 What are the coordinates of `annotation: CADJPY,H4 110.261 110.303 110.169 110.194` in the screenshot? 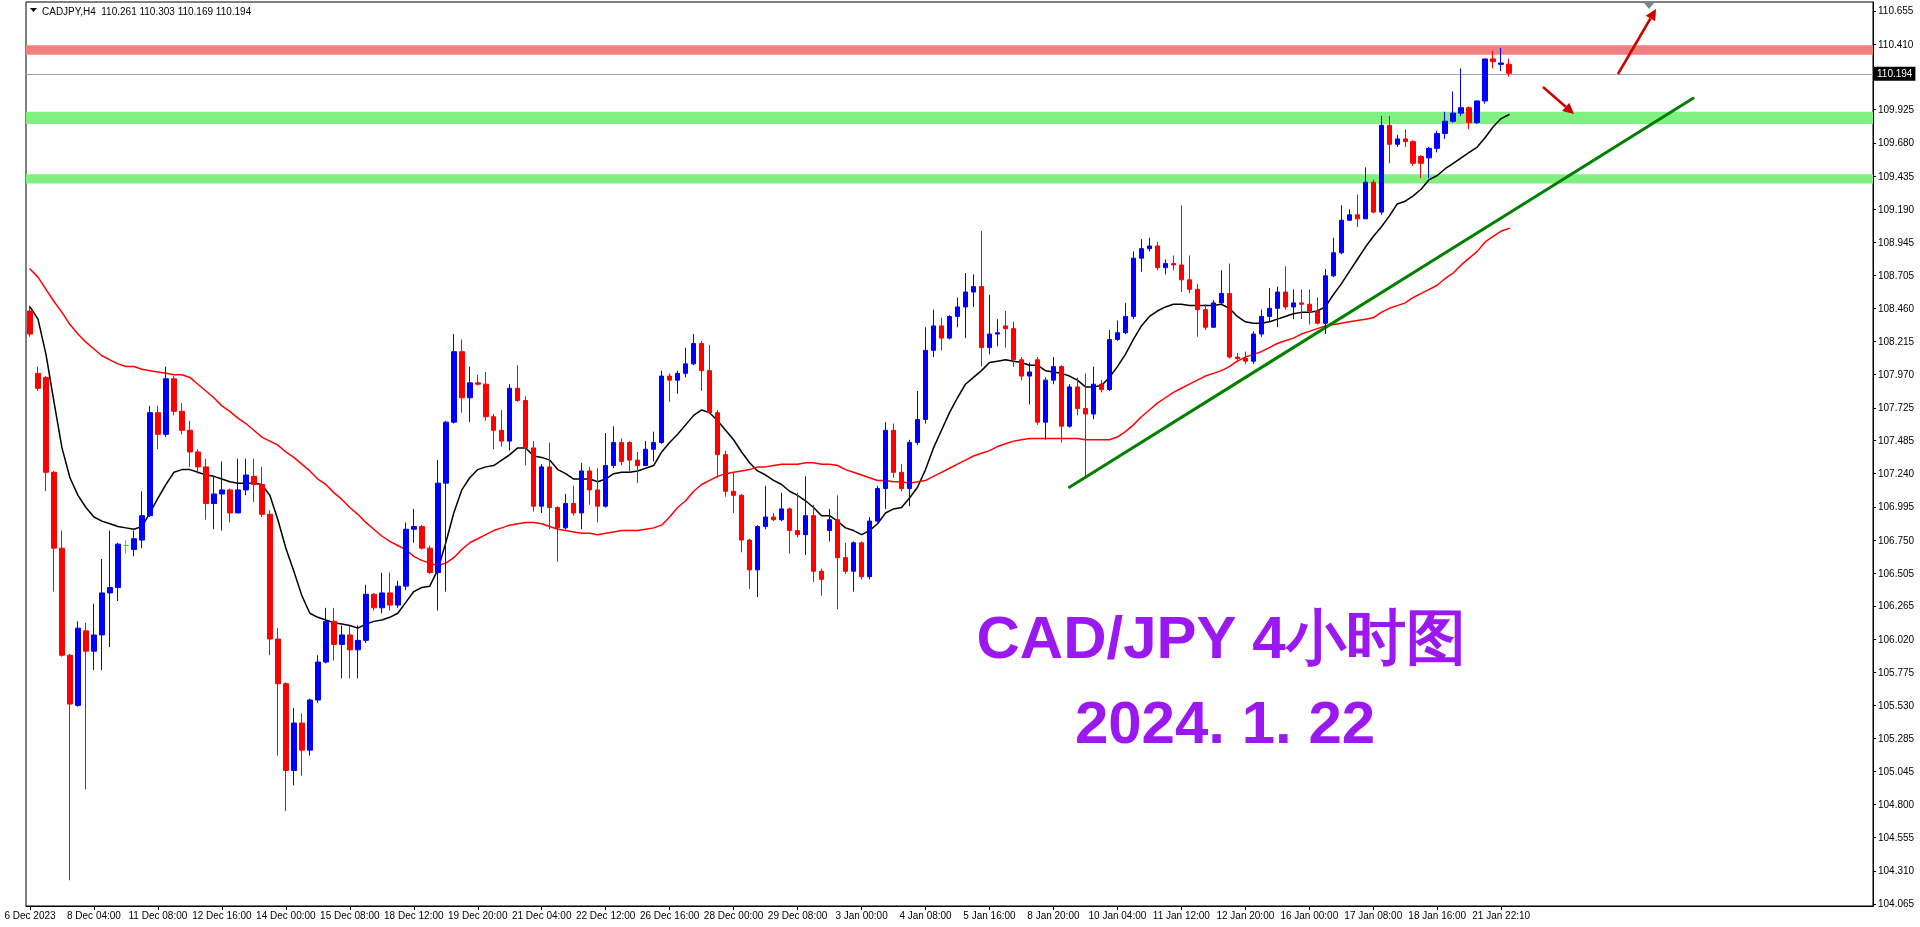 It's located at (147, 11).